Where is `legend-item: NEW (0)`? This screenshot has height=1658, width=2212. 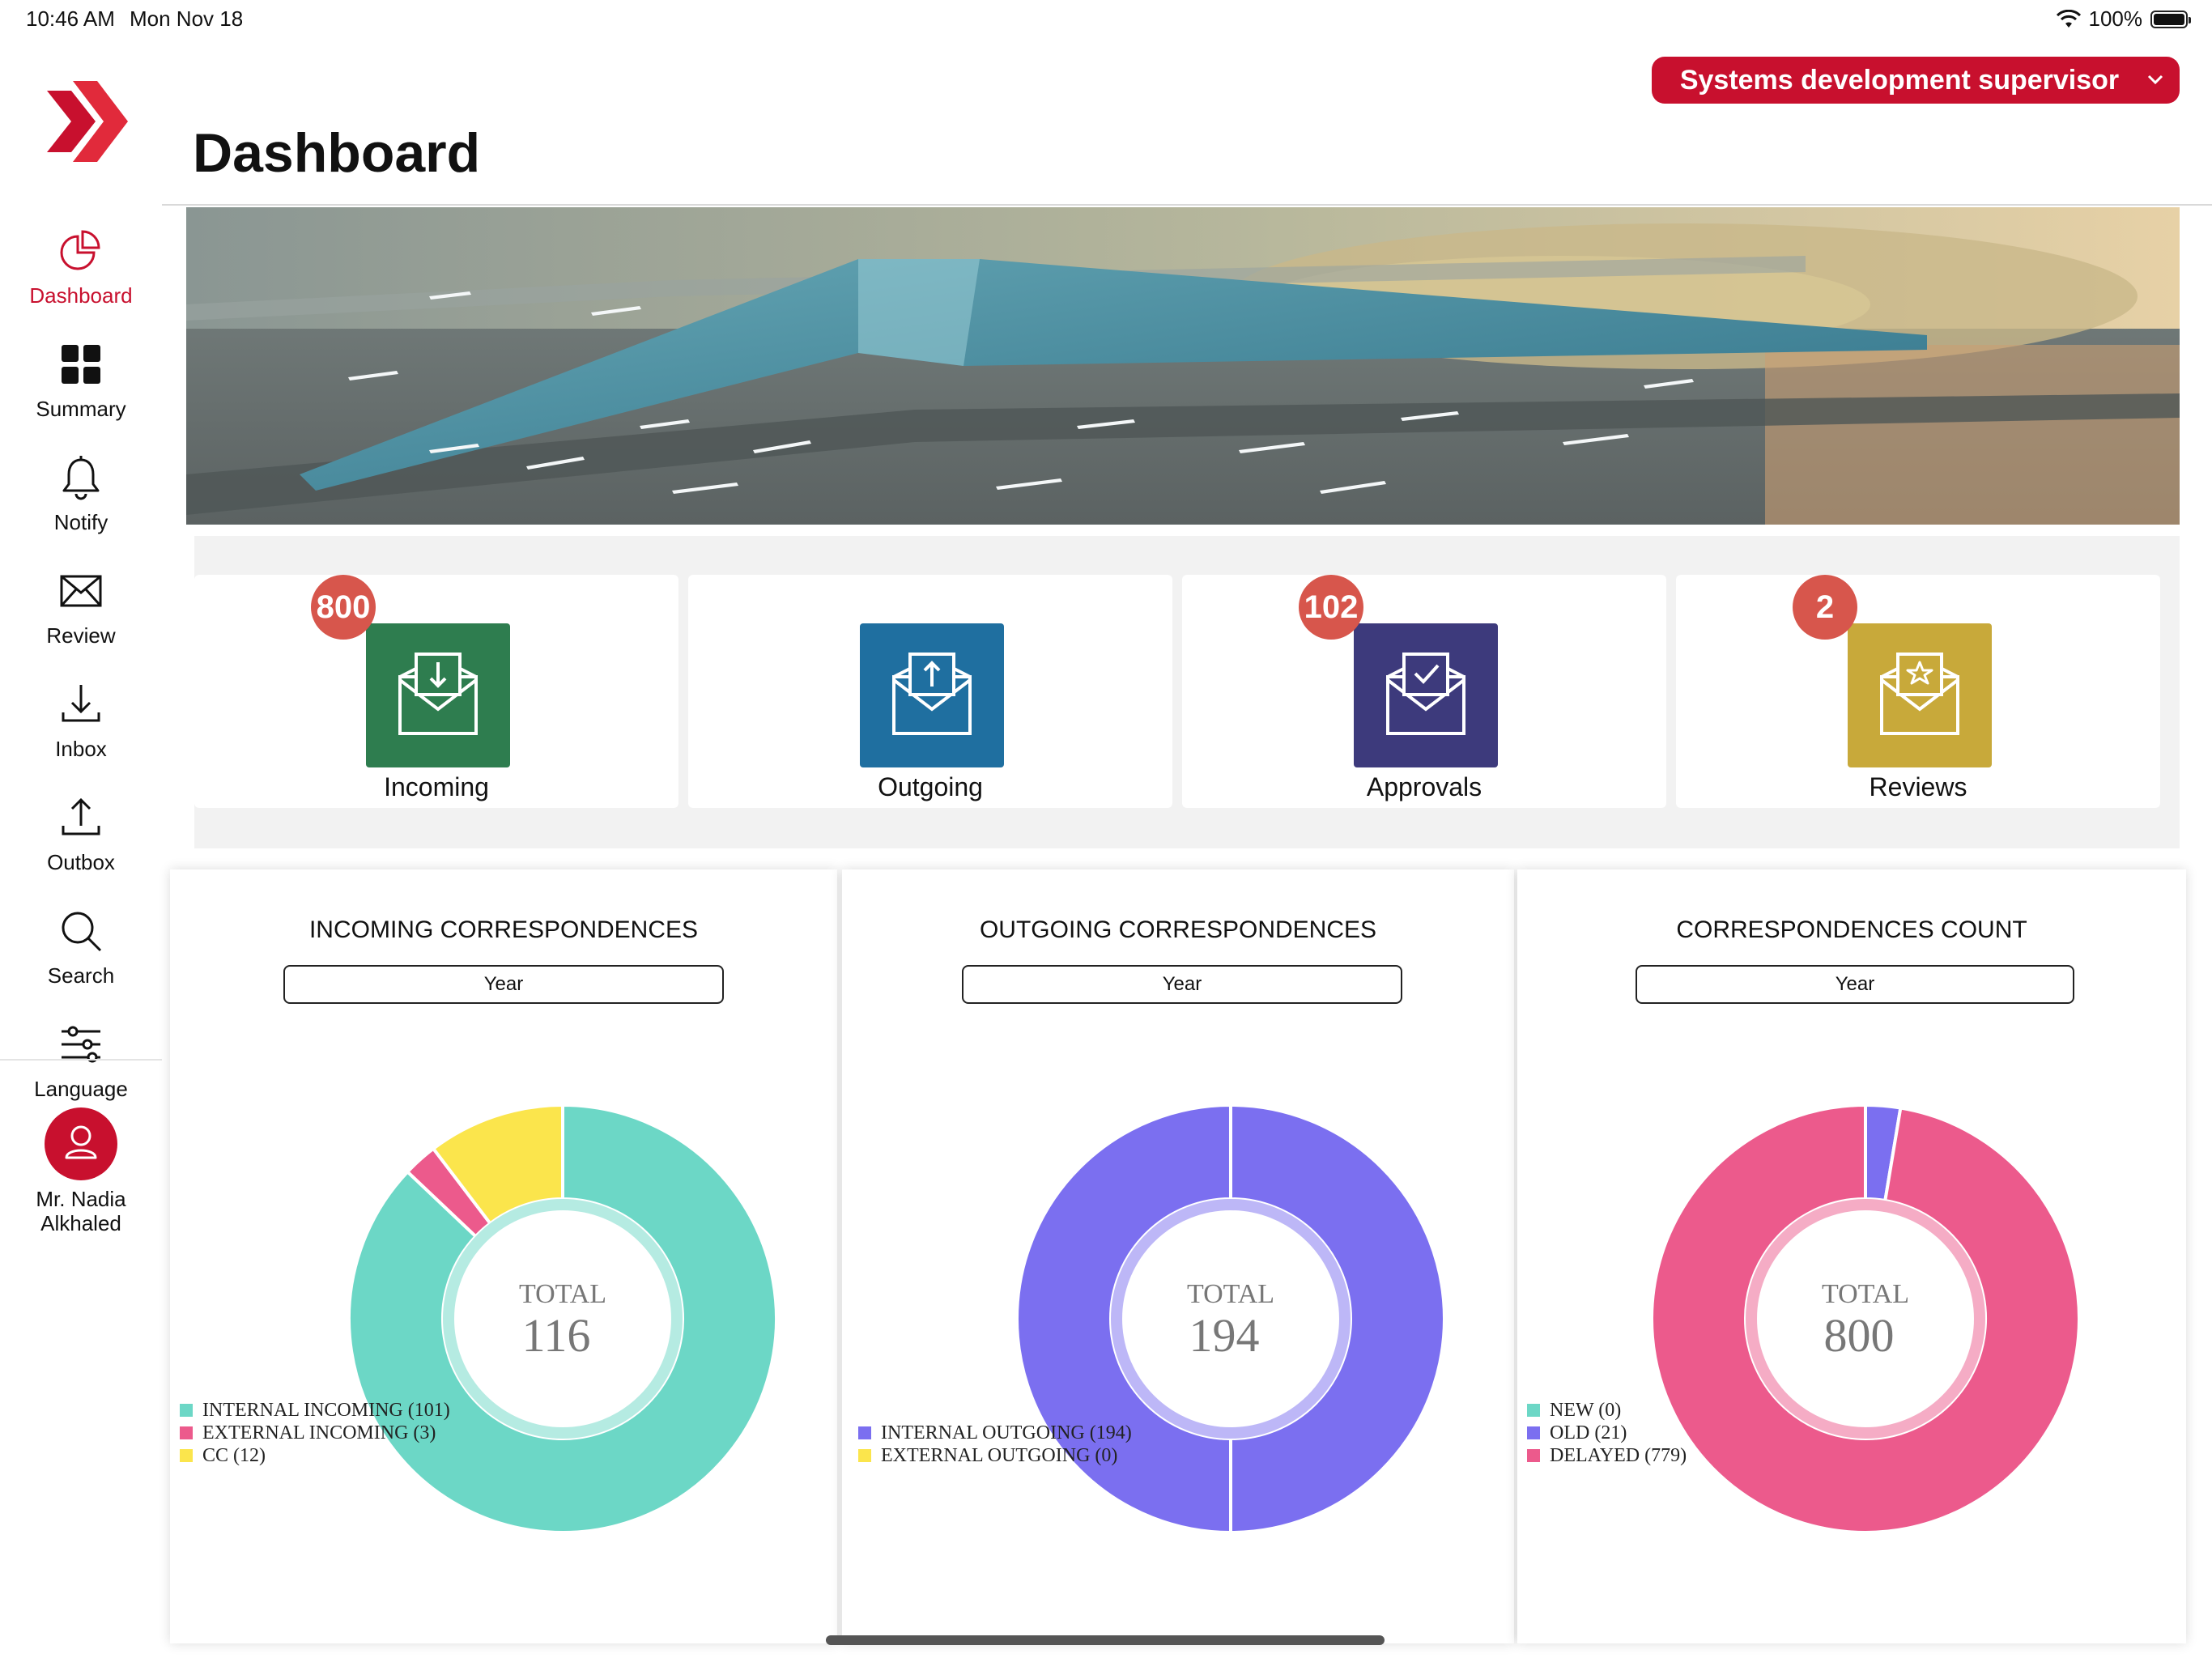 legend-item: NEW (0) is located at coordinates (1607, 1410).